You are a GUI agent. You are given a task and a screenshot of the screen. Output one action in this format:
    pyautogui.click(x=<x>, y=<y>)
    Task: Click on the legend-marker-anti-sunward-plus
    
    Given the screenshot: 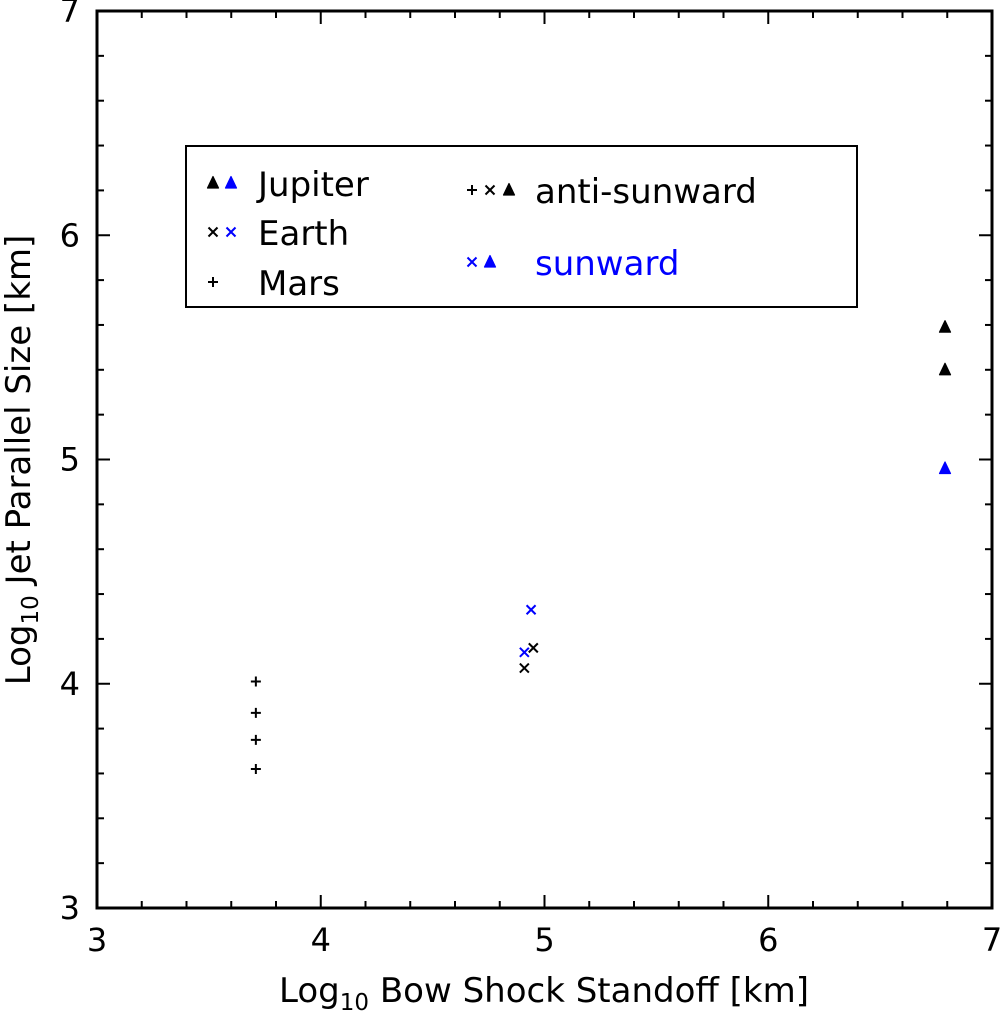 What is the action you would take?
    pyautogui.click(x=472, y=190)
    